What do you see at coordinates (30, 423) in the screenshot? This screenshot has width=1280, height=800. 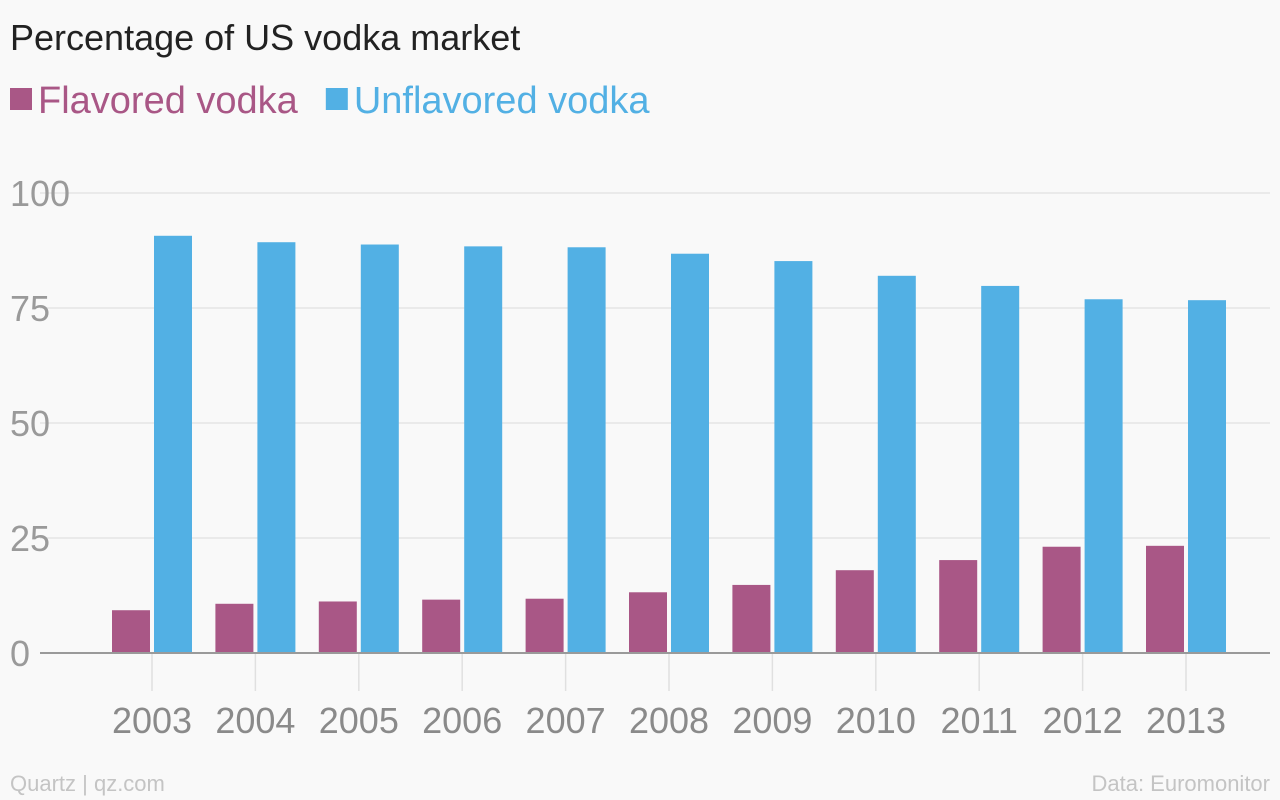 I see `y-tick-label-50: 50` at bounding box center [30, 423].